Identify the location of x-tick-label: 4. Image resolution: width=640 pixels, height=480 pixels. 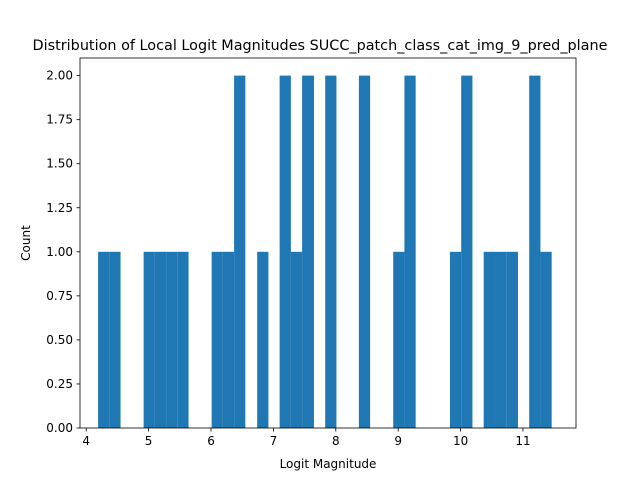
(86, 441).